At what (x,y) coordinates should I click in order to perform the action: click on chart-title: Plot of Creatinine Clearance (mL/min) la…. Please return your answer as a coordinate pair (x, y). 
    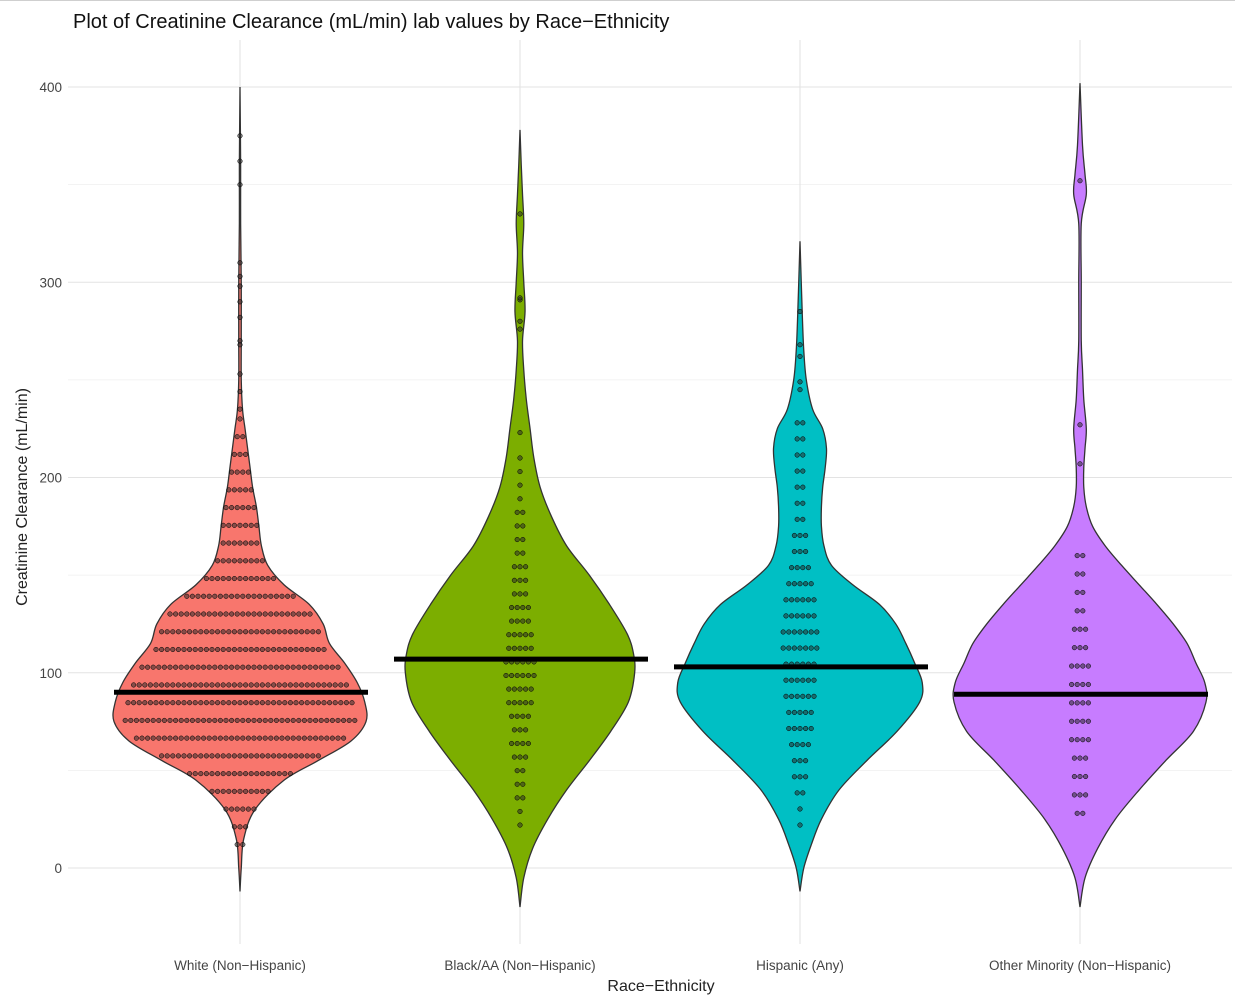
    Looking at the image, I should click on (371, 22).